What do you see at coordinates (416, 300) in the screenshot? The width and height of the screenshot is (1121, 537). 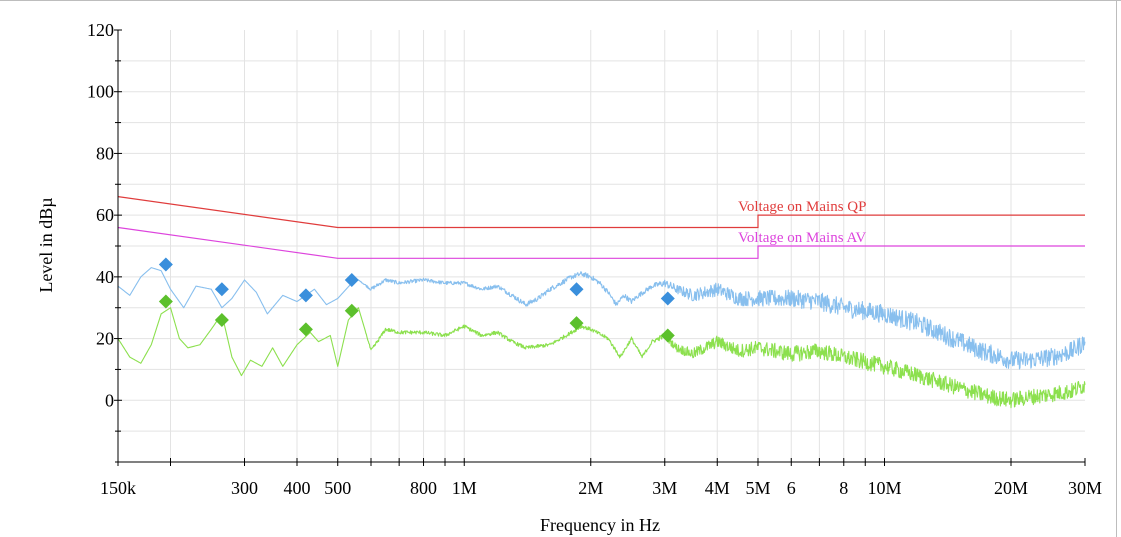 I see `peak-markers` at bounding box center [416, 300].